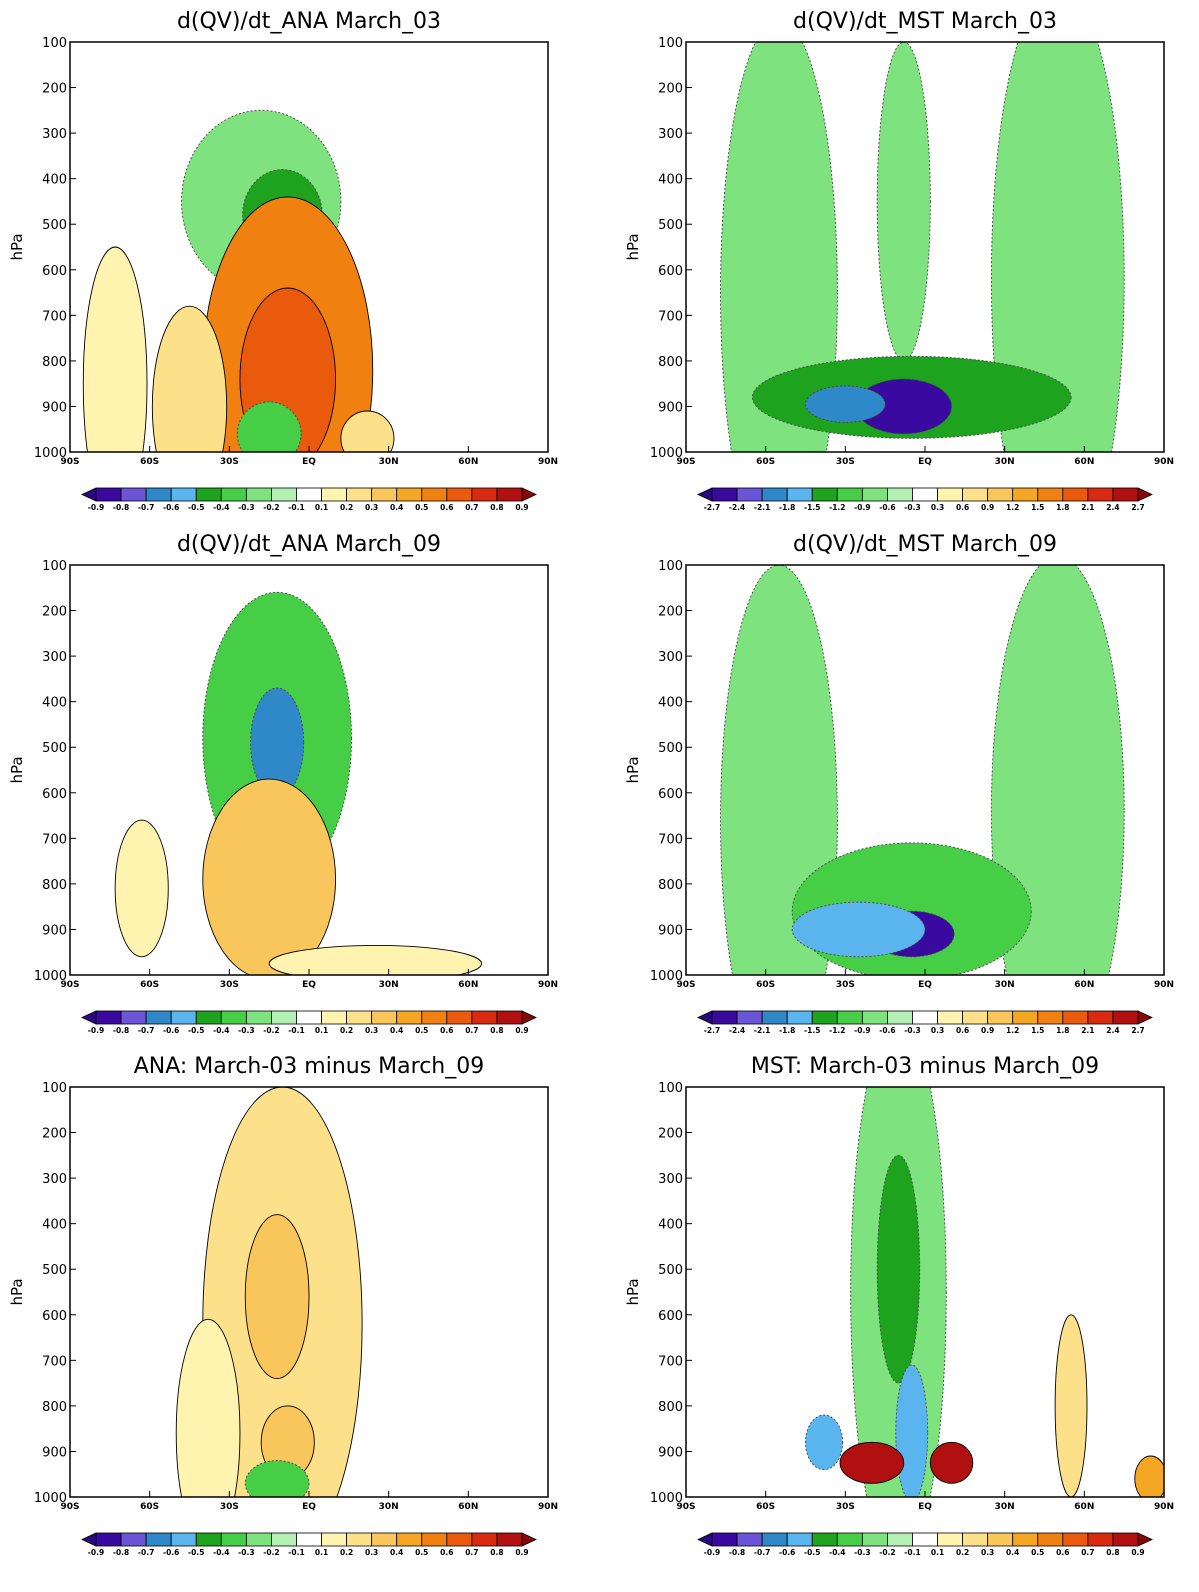  I want to click on colorbar-label: -1.2, so click(837, 507).